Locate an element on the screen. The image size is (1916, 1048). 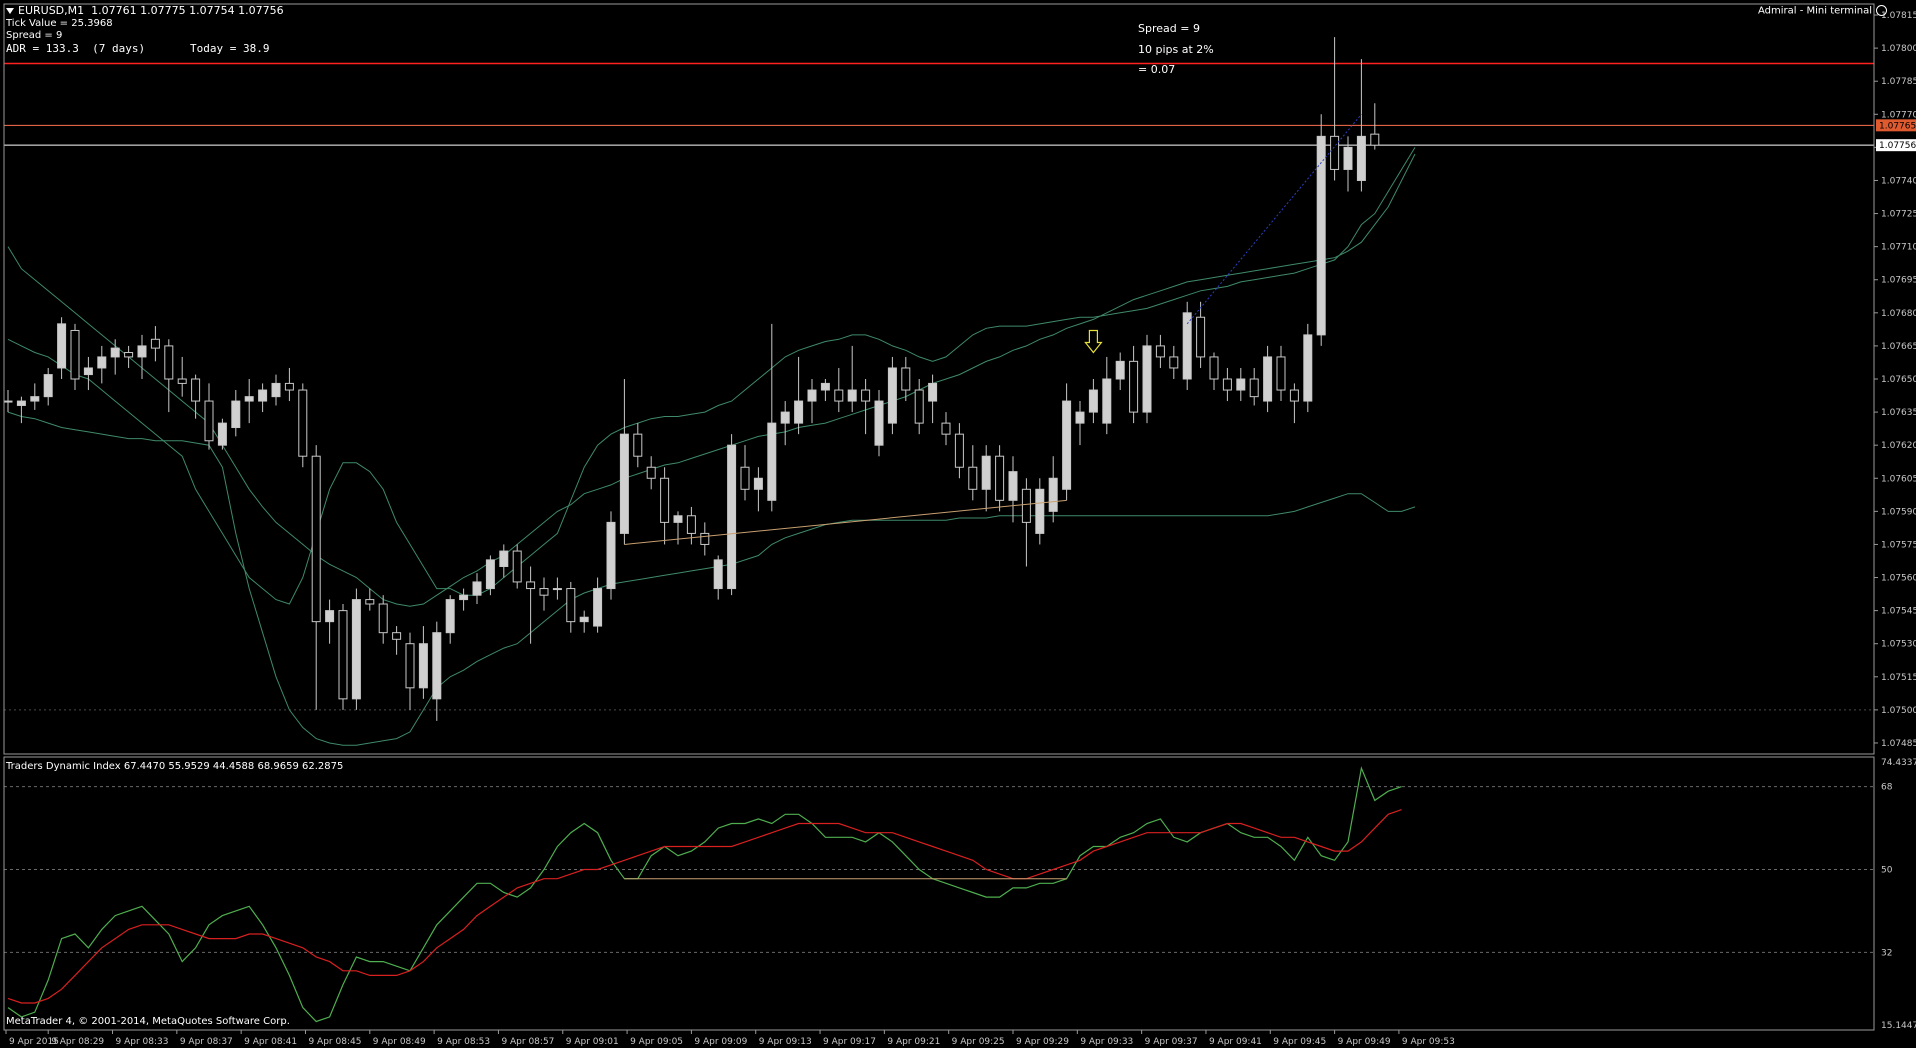
price-tick-label: 1.07635 is located at coordinates (1898, 413).